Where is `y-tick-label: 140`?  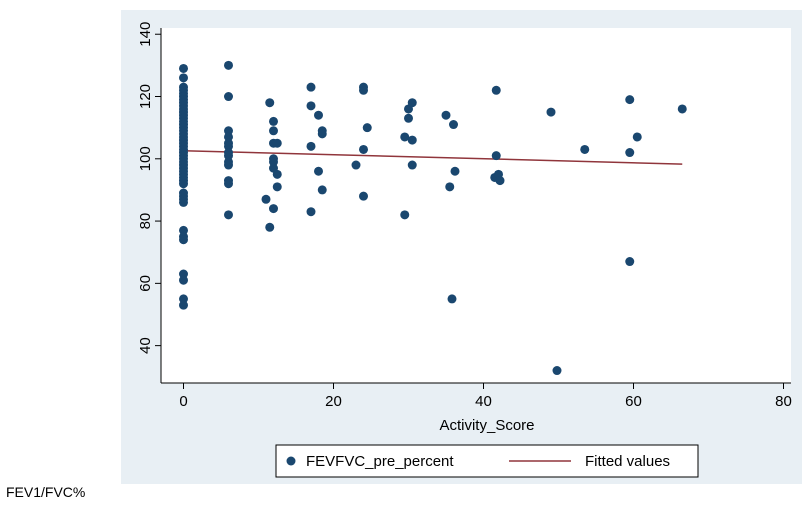
y-tick-label: 140 is located at coordinates (145, 34).